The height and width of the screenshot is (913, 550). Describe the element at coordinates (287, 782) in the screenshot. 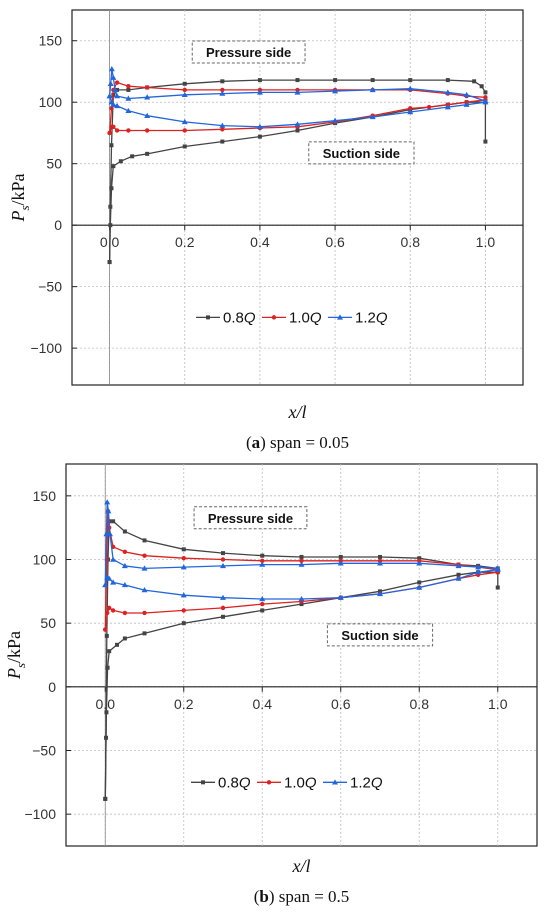

I see `legend: 0.8Q 1.0Q 1.2Q` at that location.